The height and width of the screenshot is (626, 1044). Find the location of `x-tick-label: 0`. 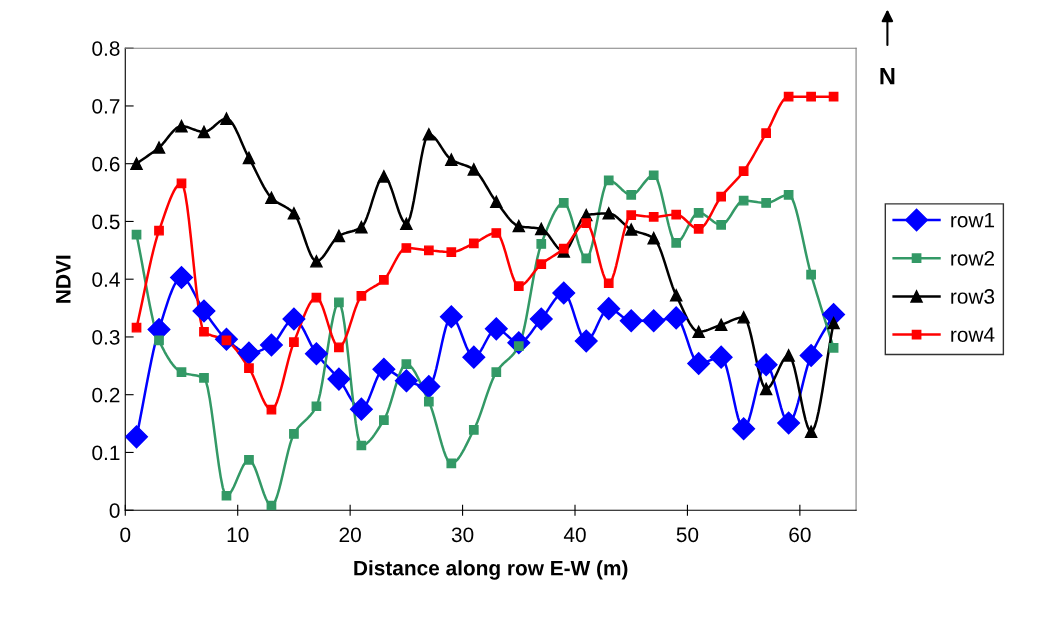

x-tick-label: 0 is located at coordinates (125, 535).